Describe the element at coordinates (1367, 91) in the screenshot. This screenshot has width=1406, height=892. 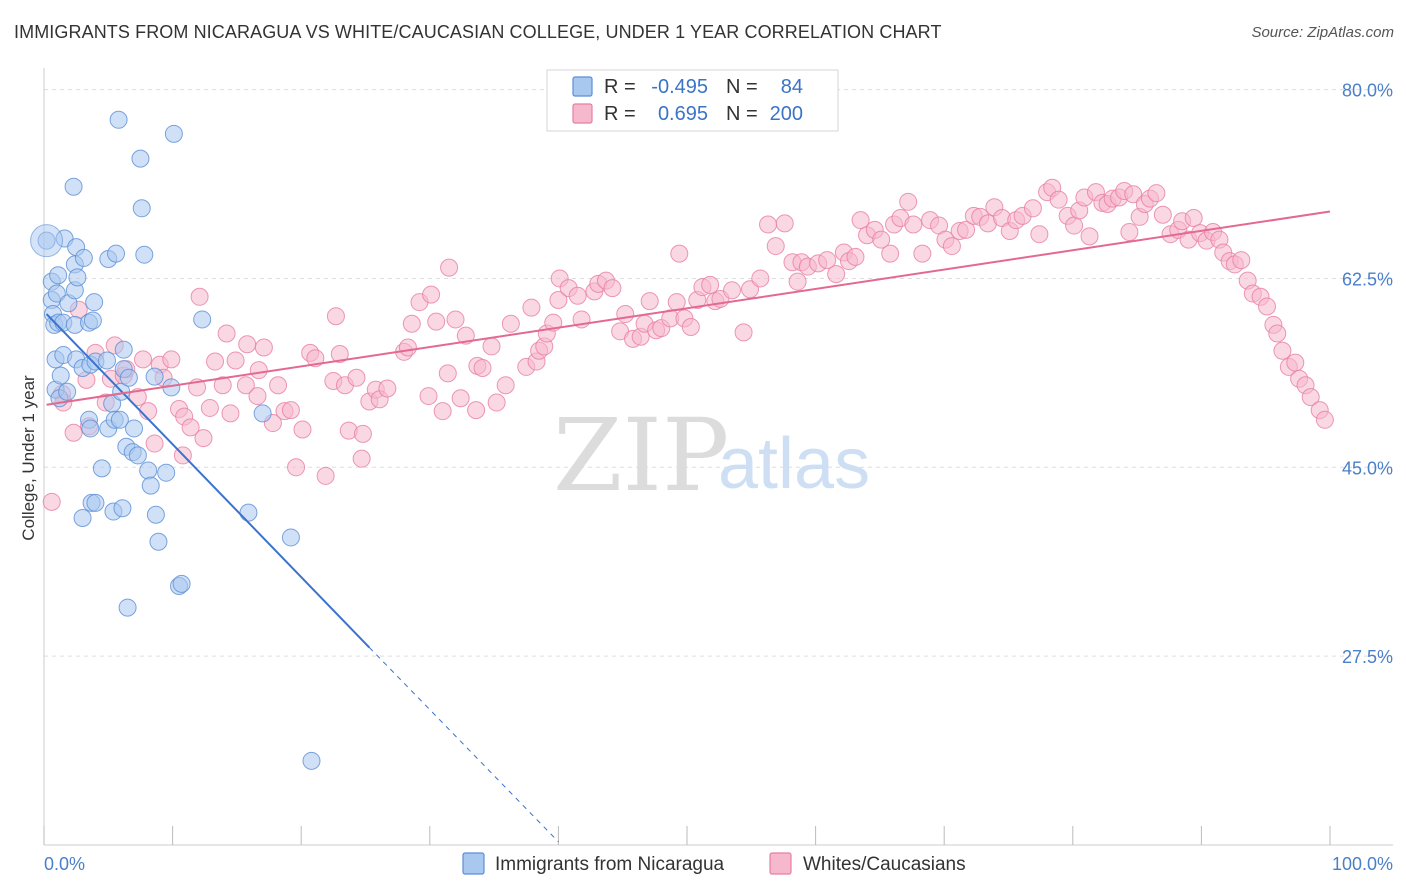
I see `y-tick-label: 80.0%` at that location.